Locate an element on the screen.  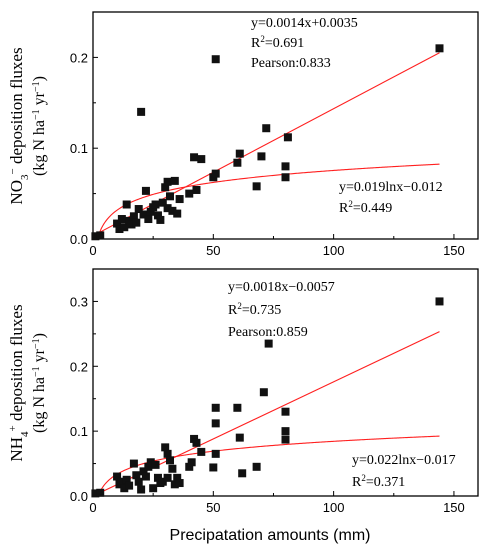
y-axis-label: NH4+ deposition fluxes (kg N ha−1 yr−1) is located at coordinates (27, 382).